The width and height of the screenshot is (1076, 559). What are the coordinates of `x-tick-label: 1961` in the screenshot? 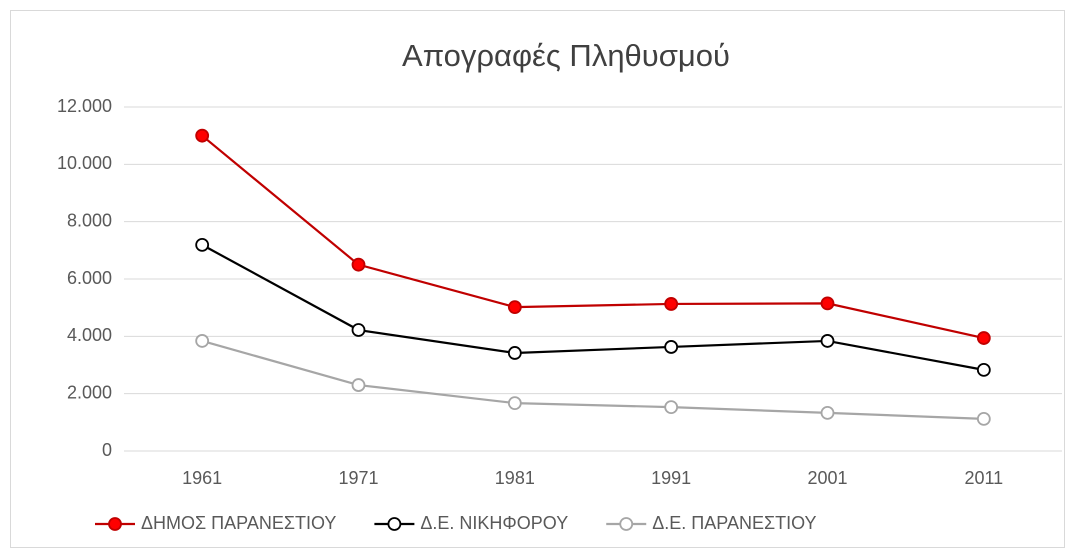 It's located at (202, 478).